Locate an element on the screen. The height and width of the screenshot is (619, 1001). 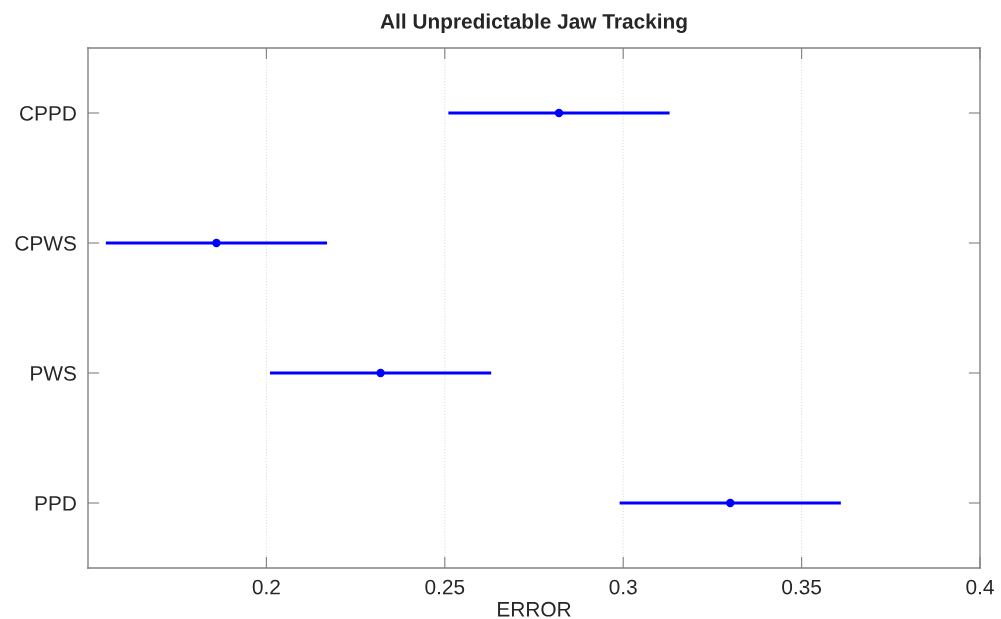
x-tick-label: 0.2 is located at coordinates (266, 587).